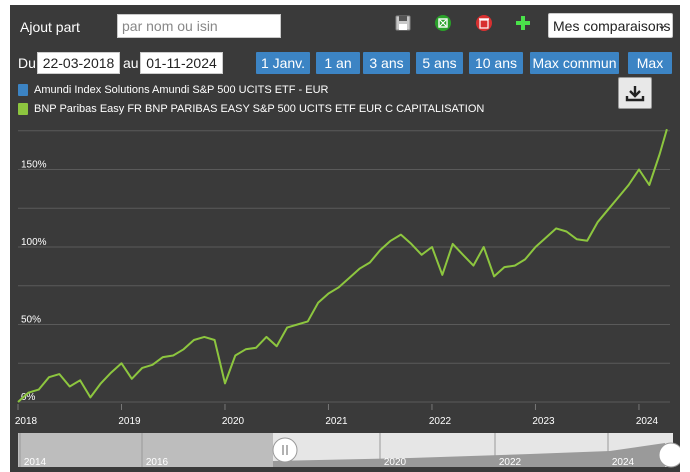 This screenshot has width=690, height=472. Describe the element at coordinates (34, 165) in the screenshot. I see `y-tick-label: 150%` at that location.